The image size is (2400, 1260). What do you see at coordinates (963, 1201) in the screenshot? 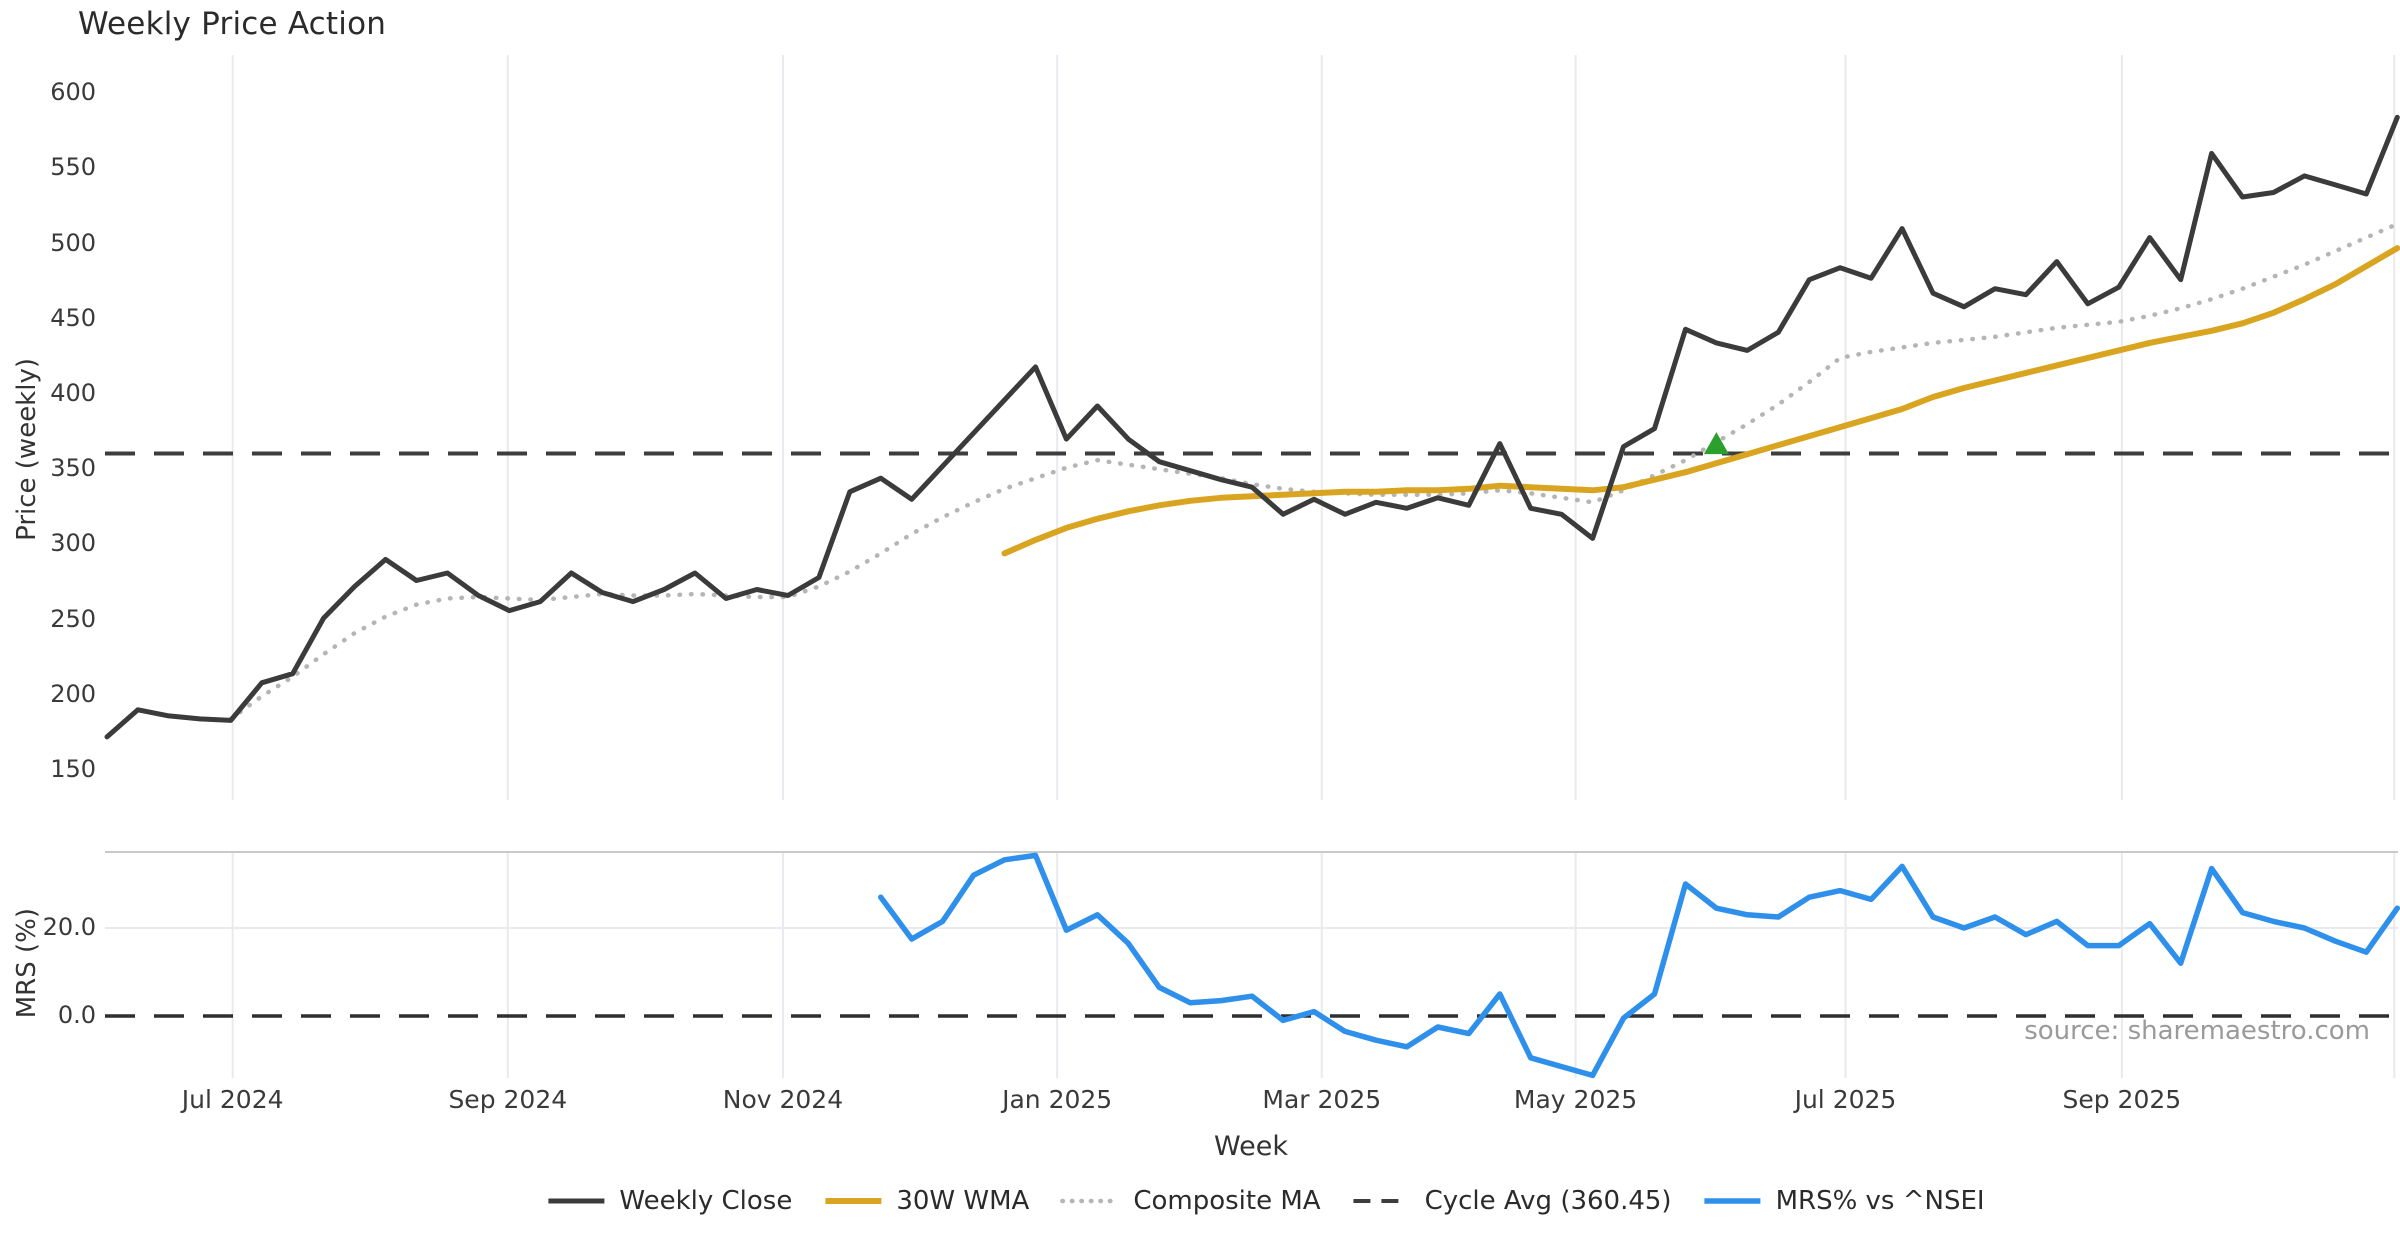
I see `legend-label: 30W WMA` at bounding box center [963, 1201].